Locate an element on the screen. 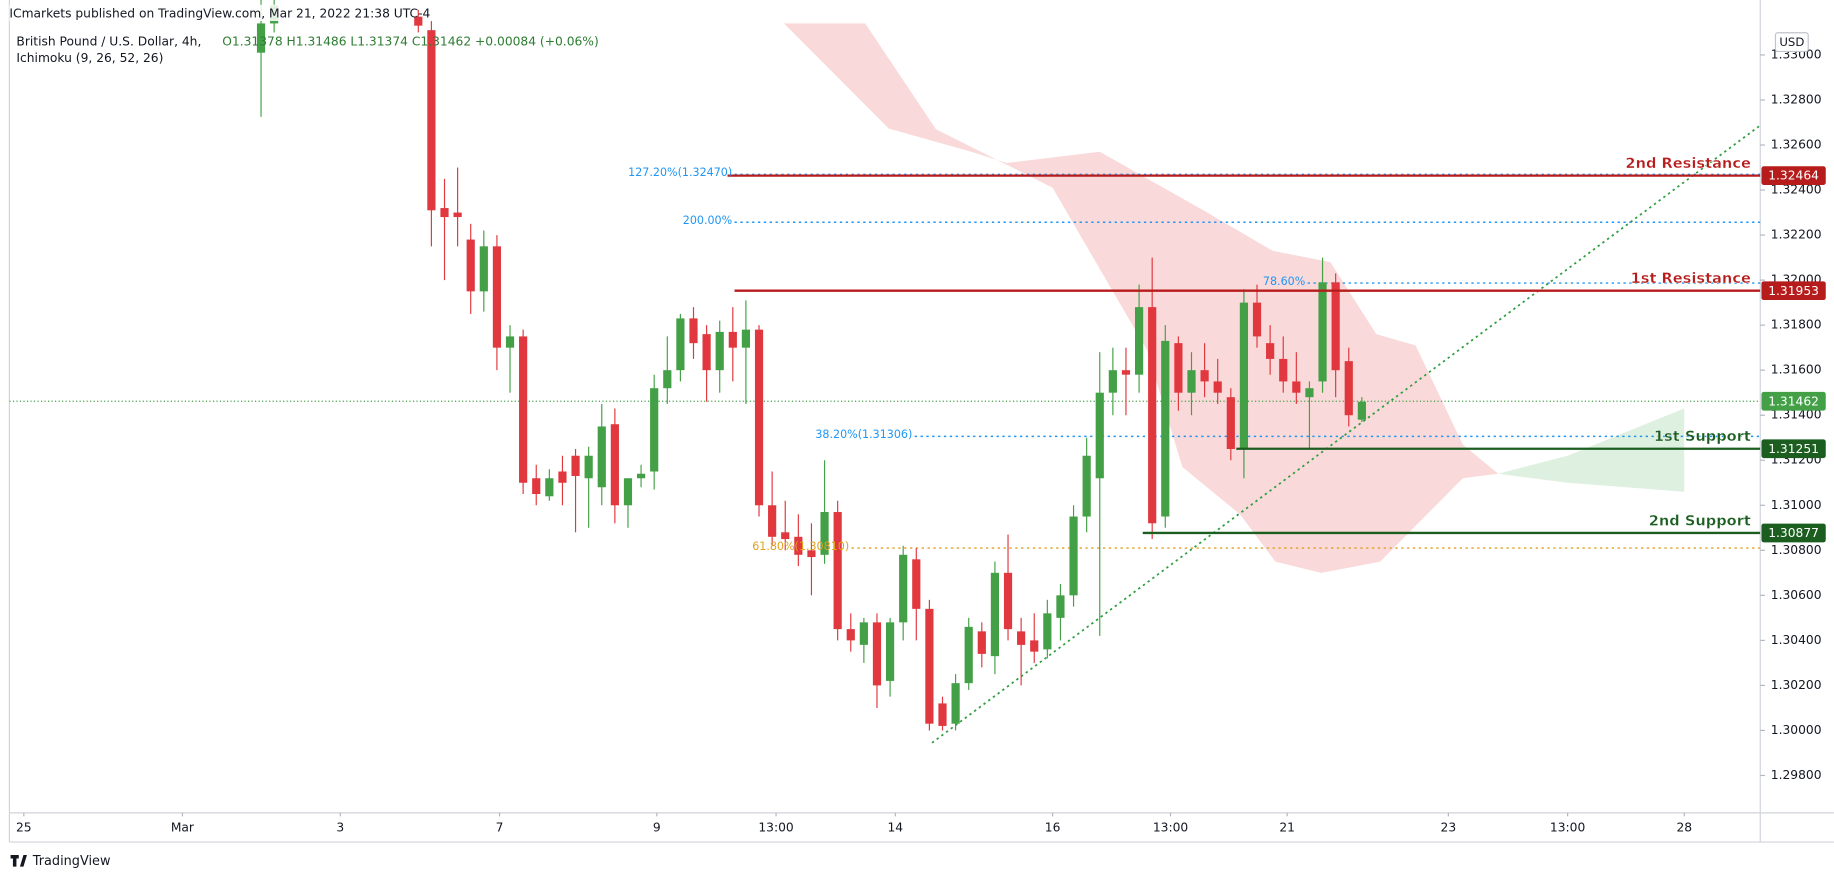 This screenshot has height=878, width=1834. x-tick-label: 23 is located at coordinates (1449, 828).